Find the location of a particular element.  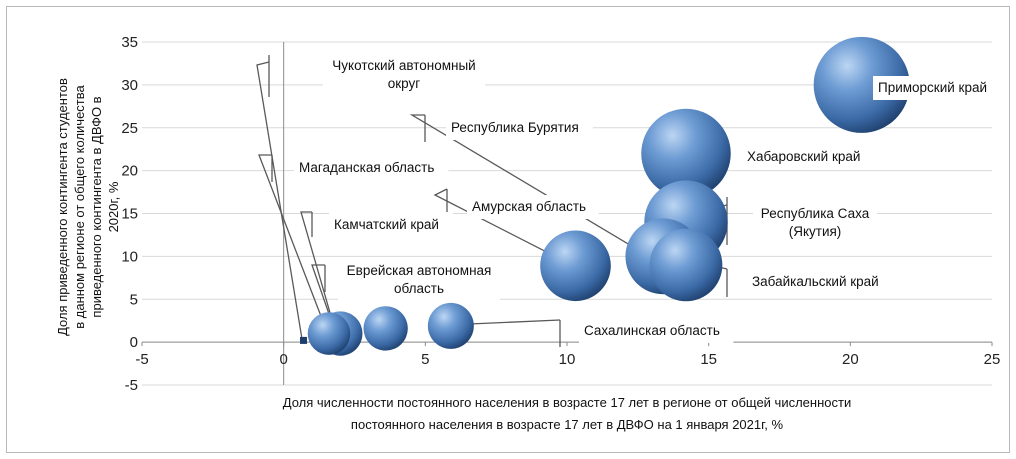

x-tick-label: 5 is located at coordinates (425, 359).